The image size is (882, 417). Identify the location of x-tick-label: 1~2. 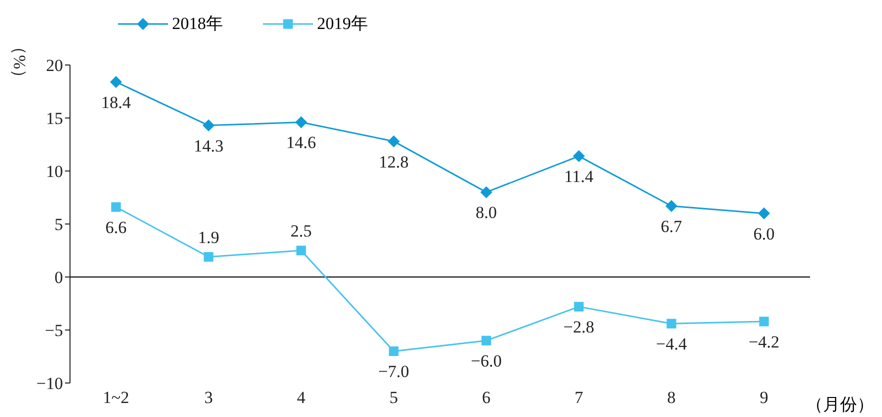
(116, 398).